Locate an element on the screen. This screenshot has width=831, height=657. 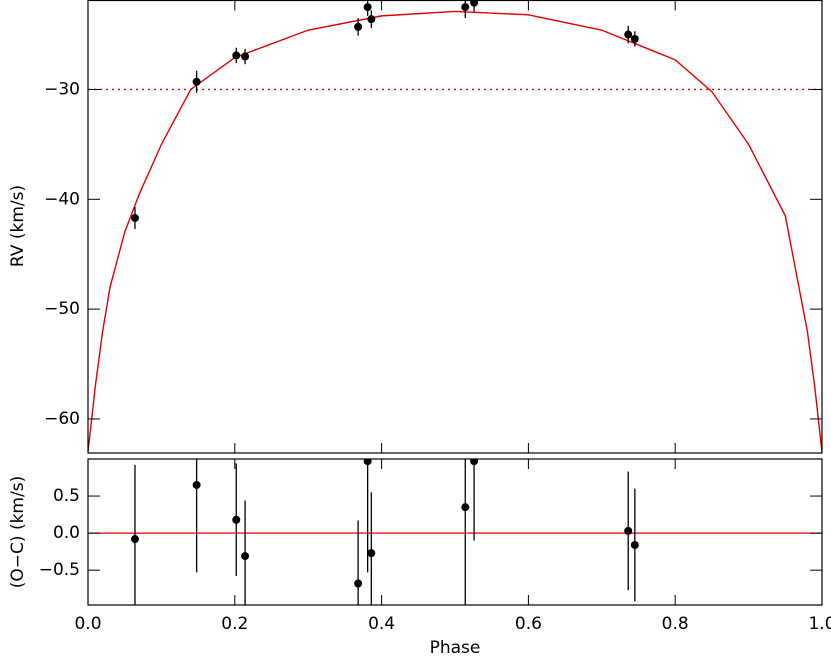
y-tick-label: −30 is located at coordinates (62, 89).